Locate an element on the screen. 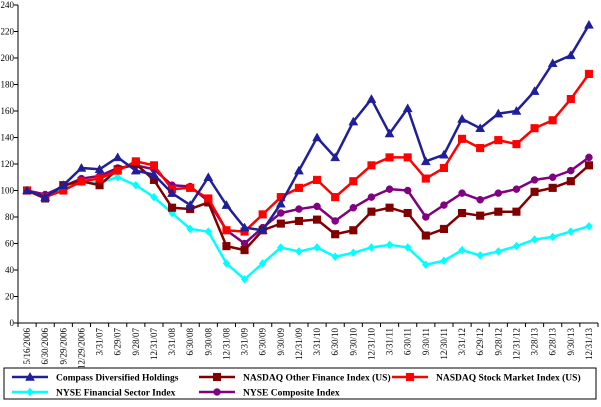 This screenshot has height=407, width=601. y-tick-label: 180 is located at coordinates (8, 85).